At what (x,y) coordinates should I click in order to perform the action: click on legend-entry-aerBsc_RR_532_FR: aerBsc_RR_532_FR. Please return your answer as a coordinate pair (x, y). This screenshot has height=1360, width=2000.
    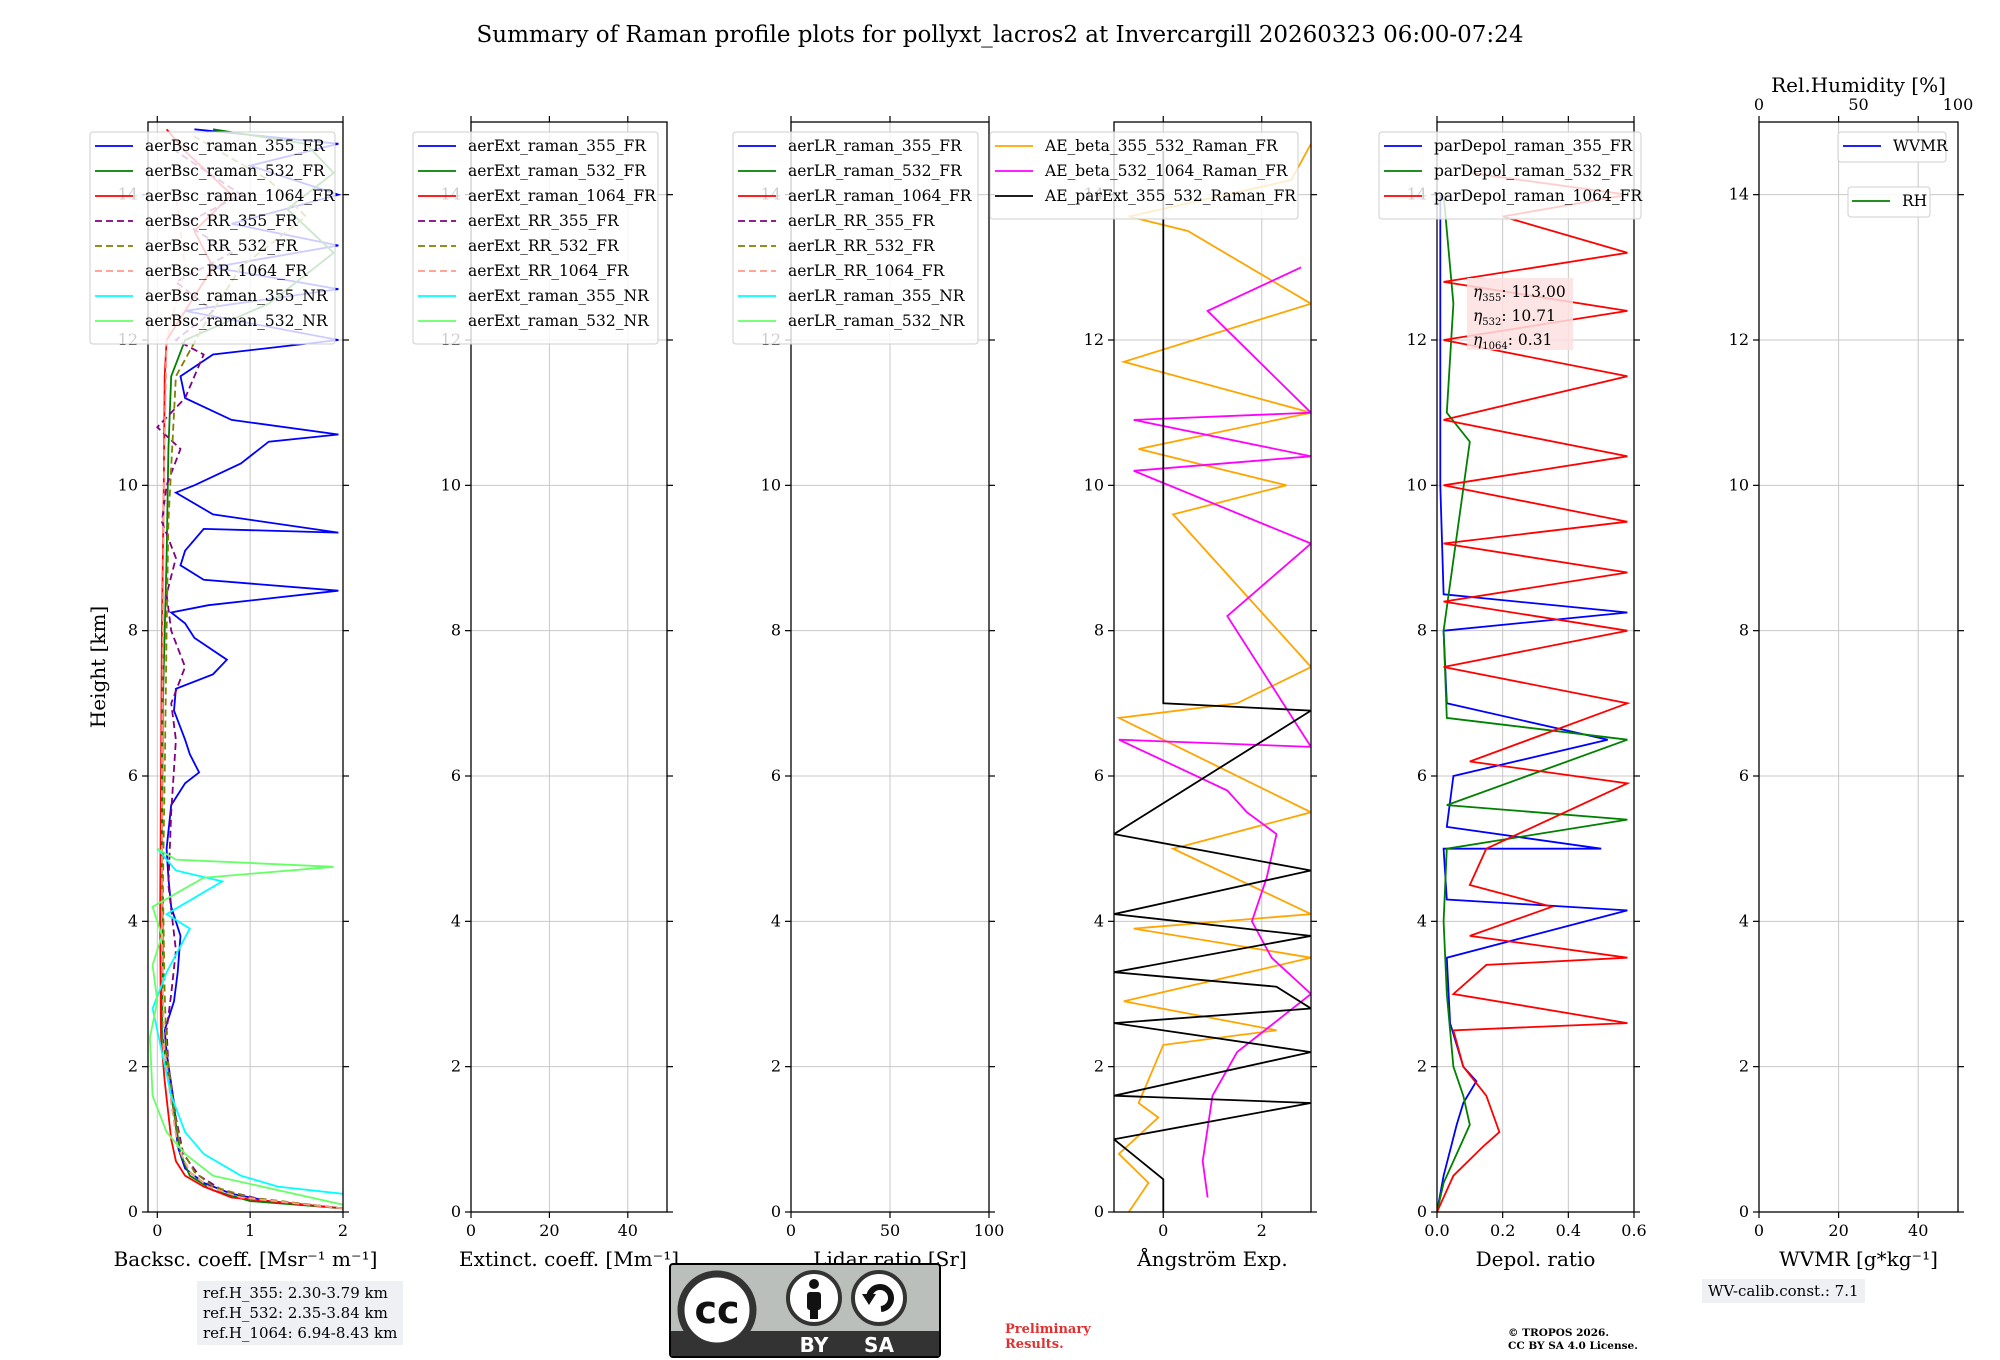
    Looking at the image, I should click on (222, 246).